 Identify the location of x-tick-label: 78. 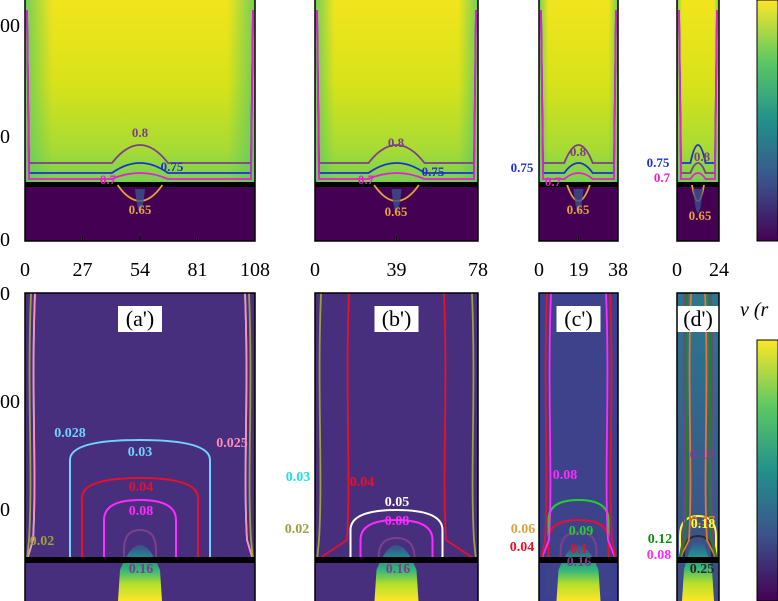
(478, 270).